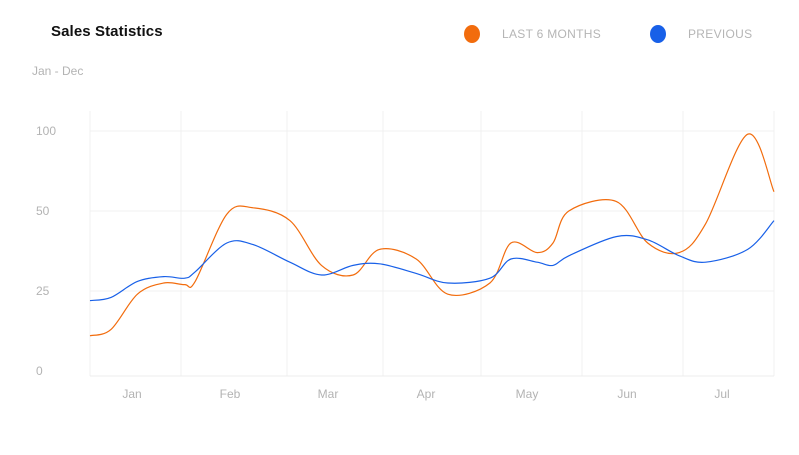 The height and width of the screenshot is (455, 799). Describe the element at coordinates (328, 394) in the screenshot. I see `x-tick-label: Mar` at that location.